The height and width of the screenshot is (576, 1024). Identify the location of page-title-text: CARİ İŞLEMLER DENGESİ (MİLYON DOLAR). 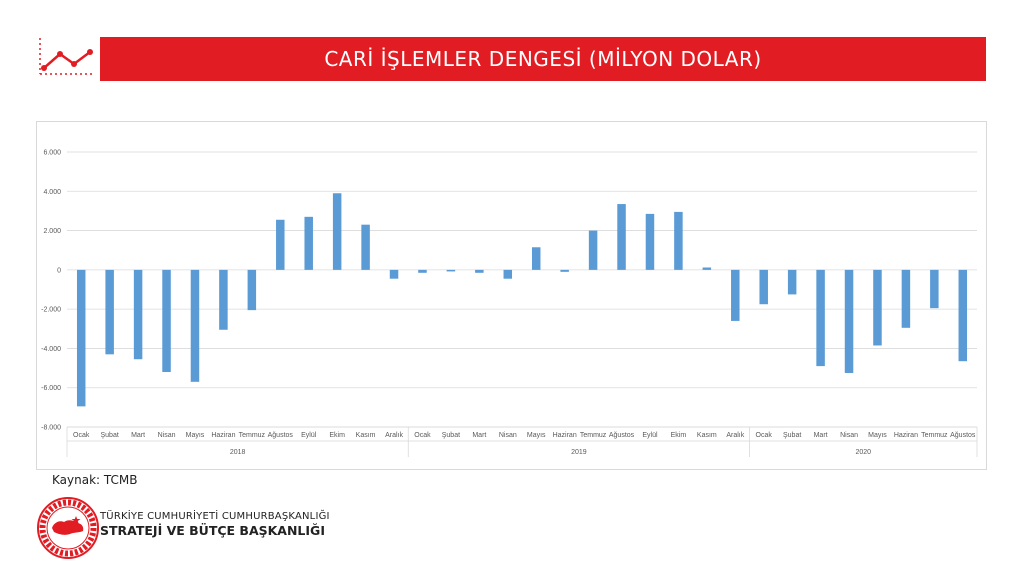
(543, 59).